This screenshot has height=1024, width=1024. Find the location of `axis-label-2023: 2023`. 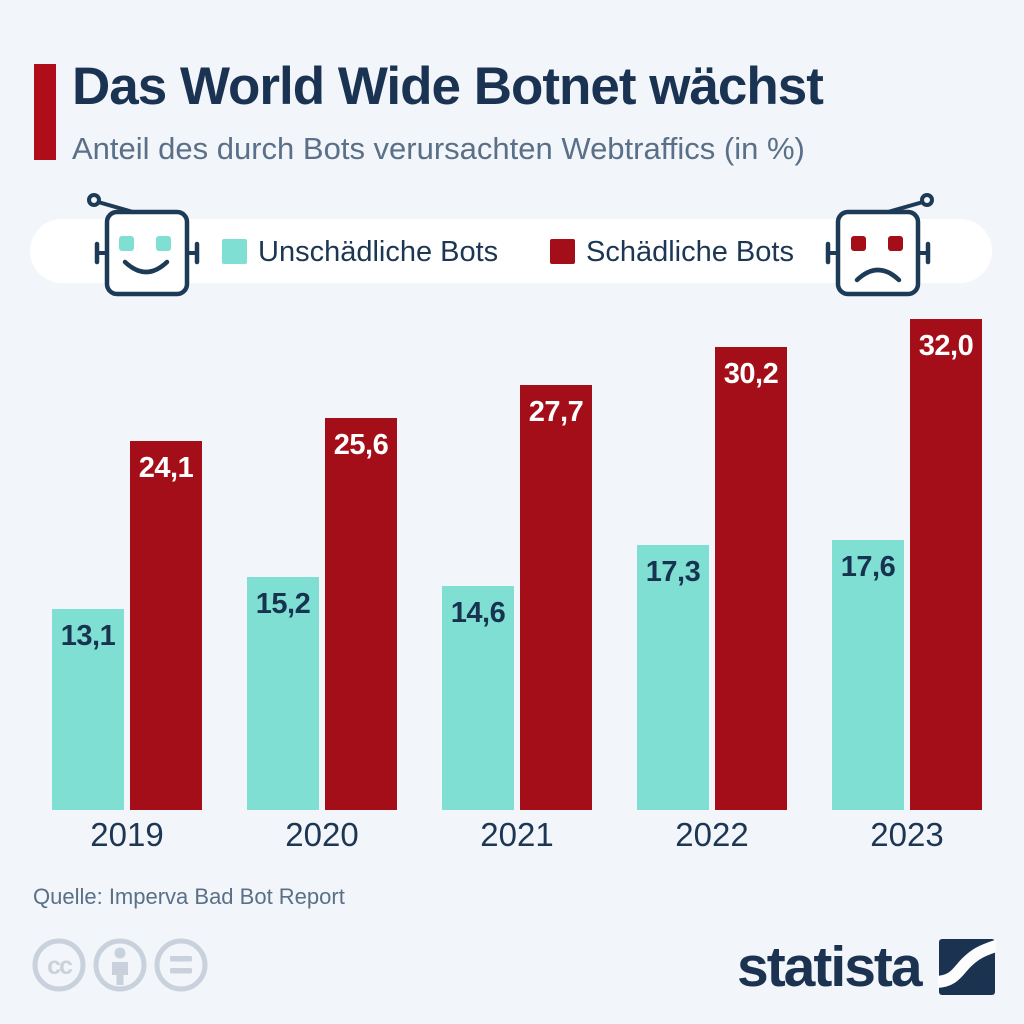

axis-label-2023: 2023 is located at coordinates (907, 834).